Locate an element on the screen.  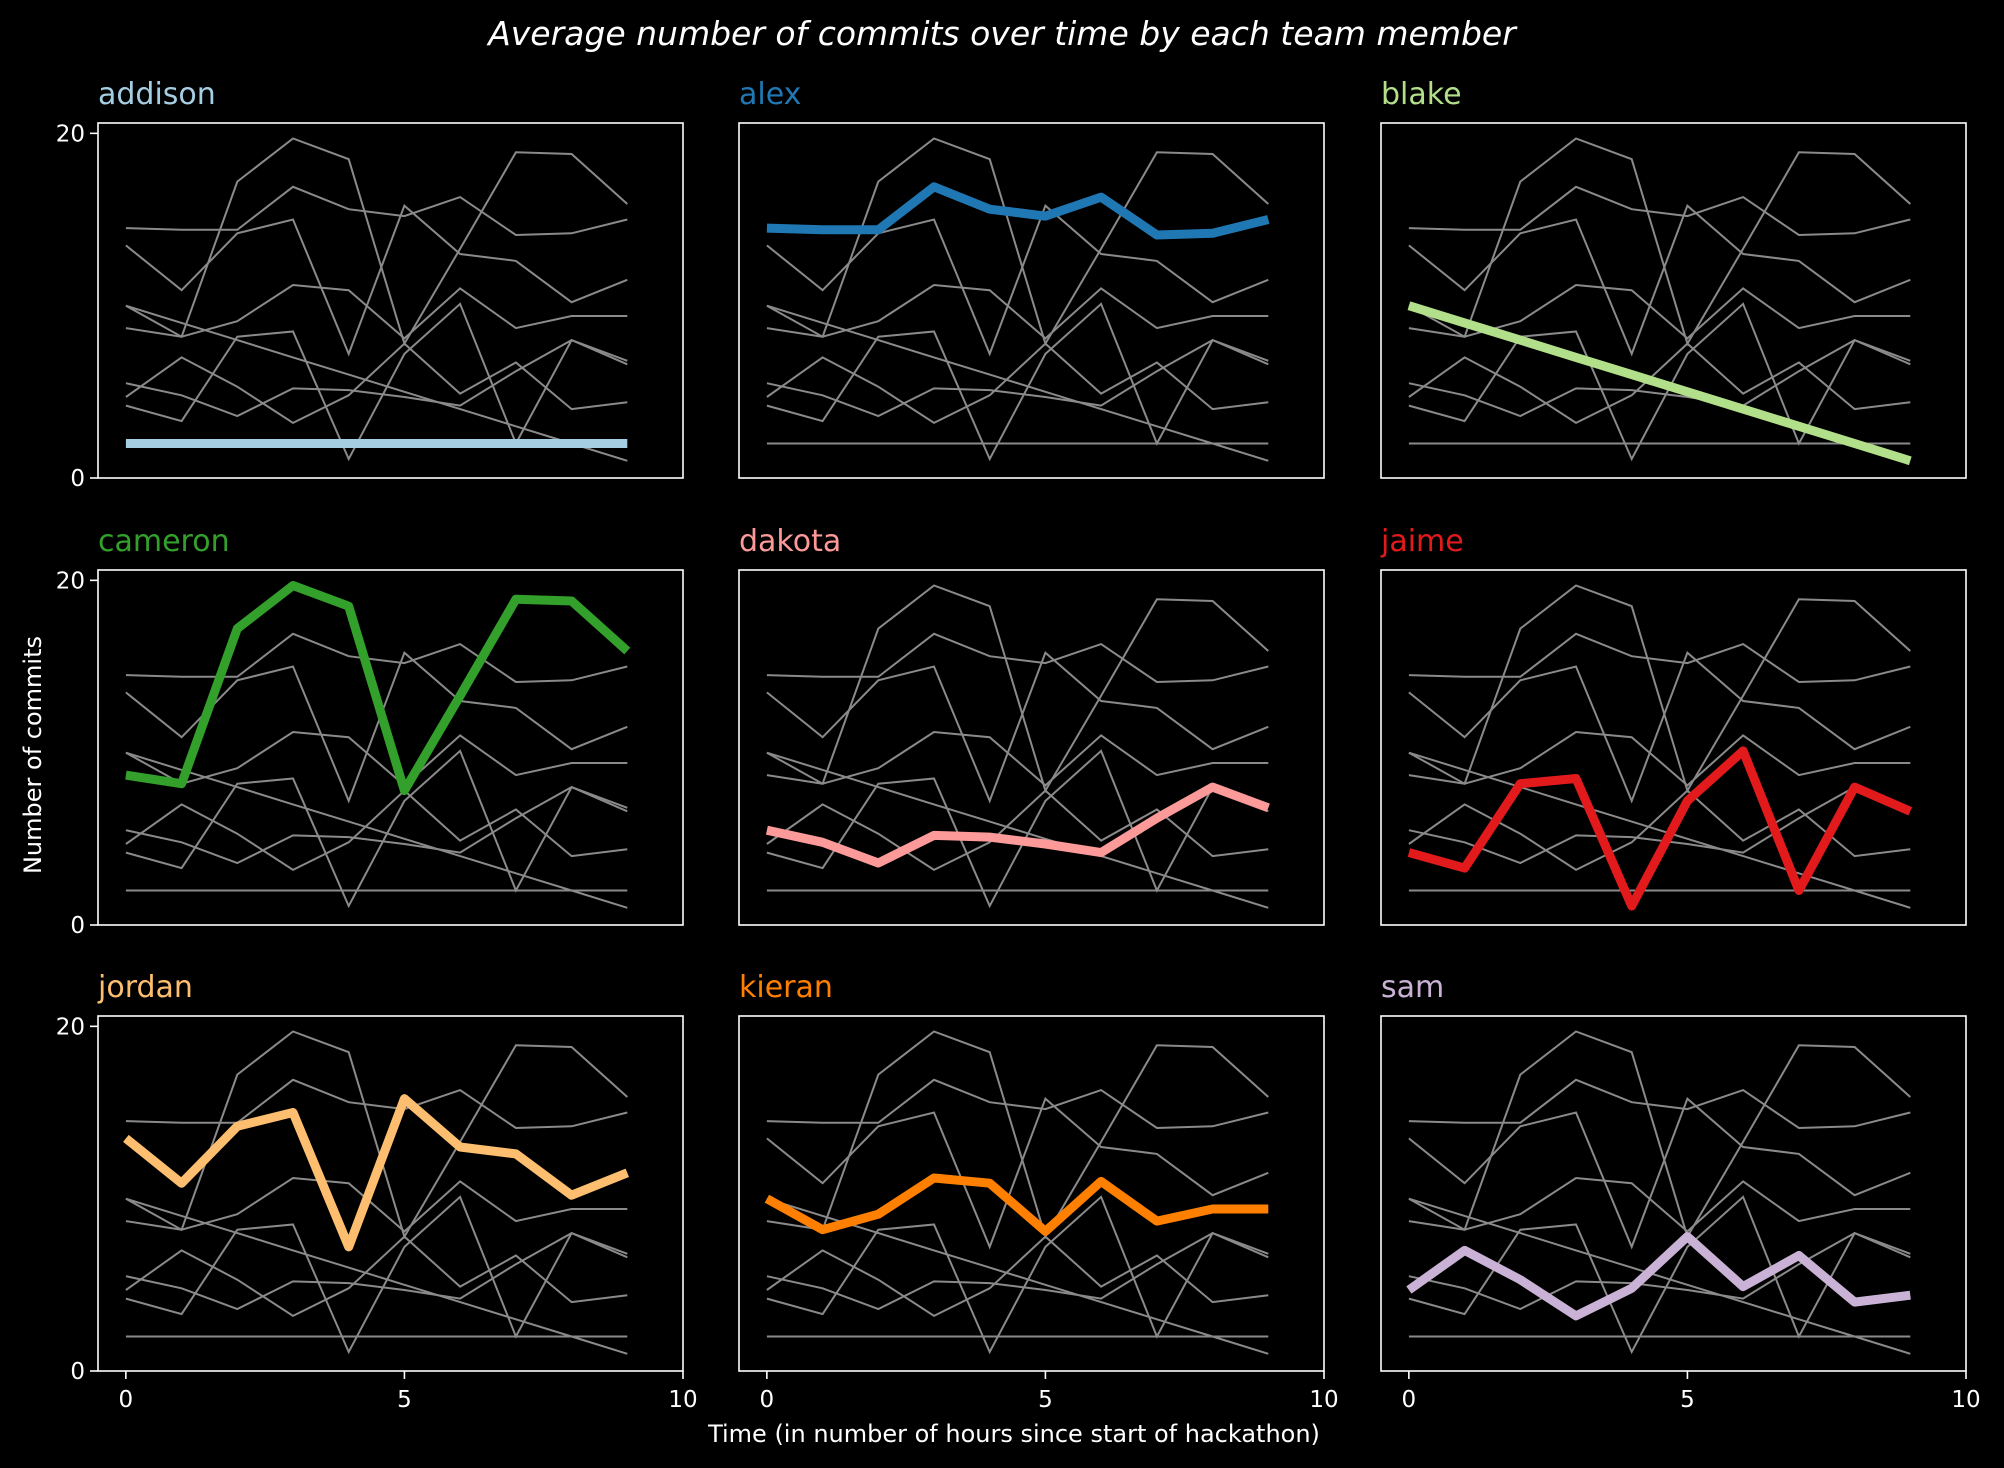
y-axis-label: Number of commits is located at coordinates (33, 755).